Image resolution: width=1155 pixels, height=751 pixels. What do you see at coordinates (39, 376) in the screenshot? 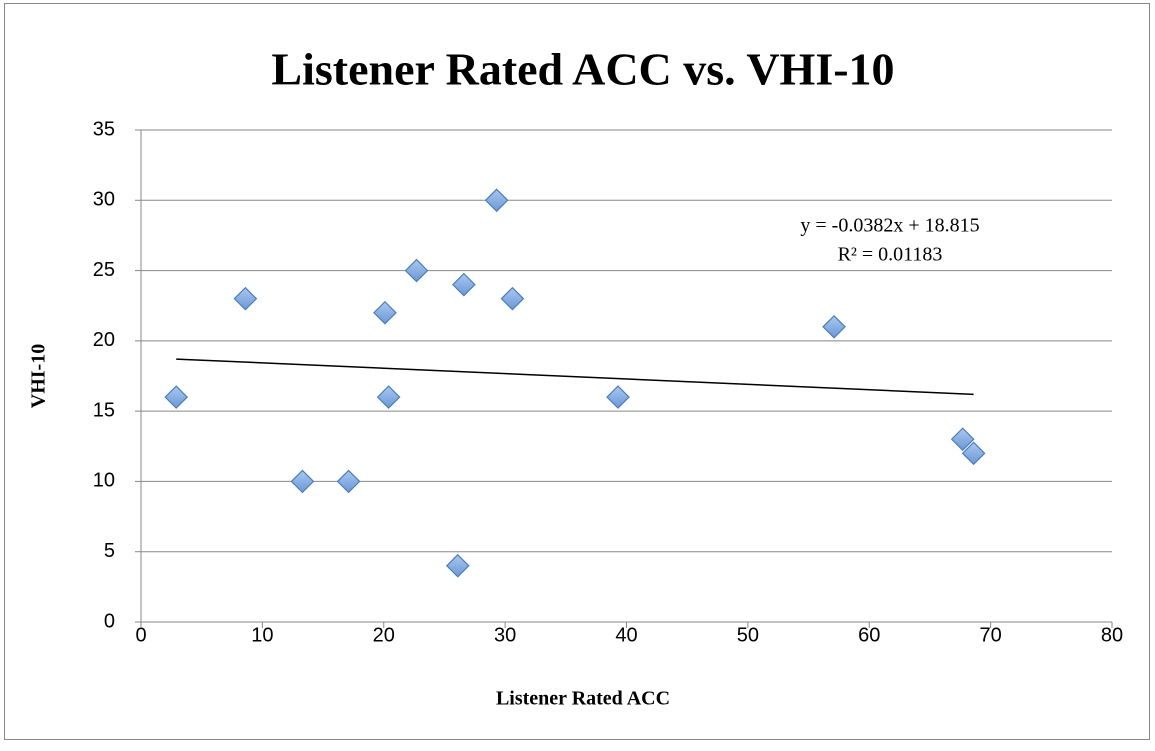
I see `y-axis-label: VHI-10` at bounding box center [39, 376].